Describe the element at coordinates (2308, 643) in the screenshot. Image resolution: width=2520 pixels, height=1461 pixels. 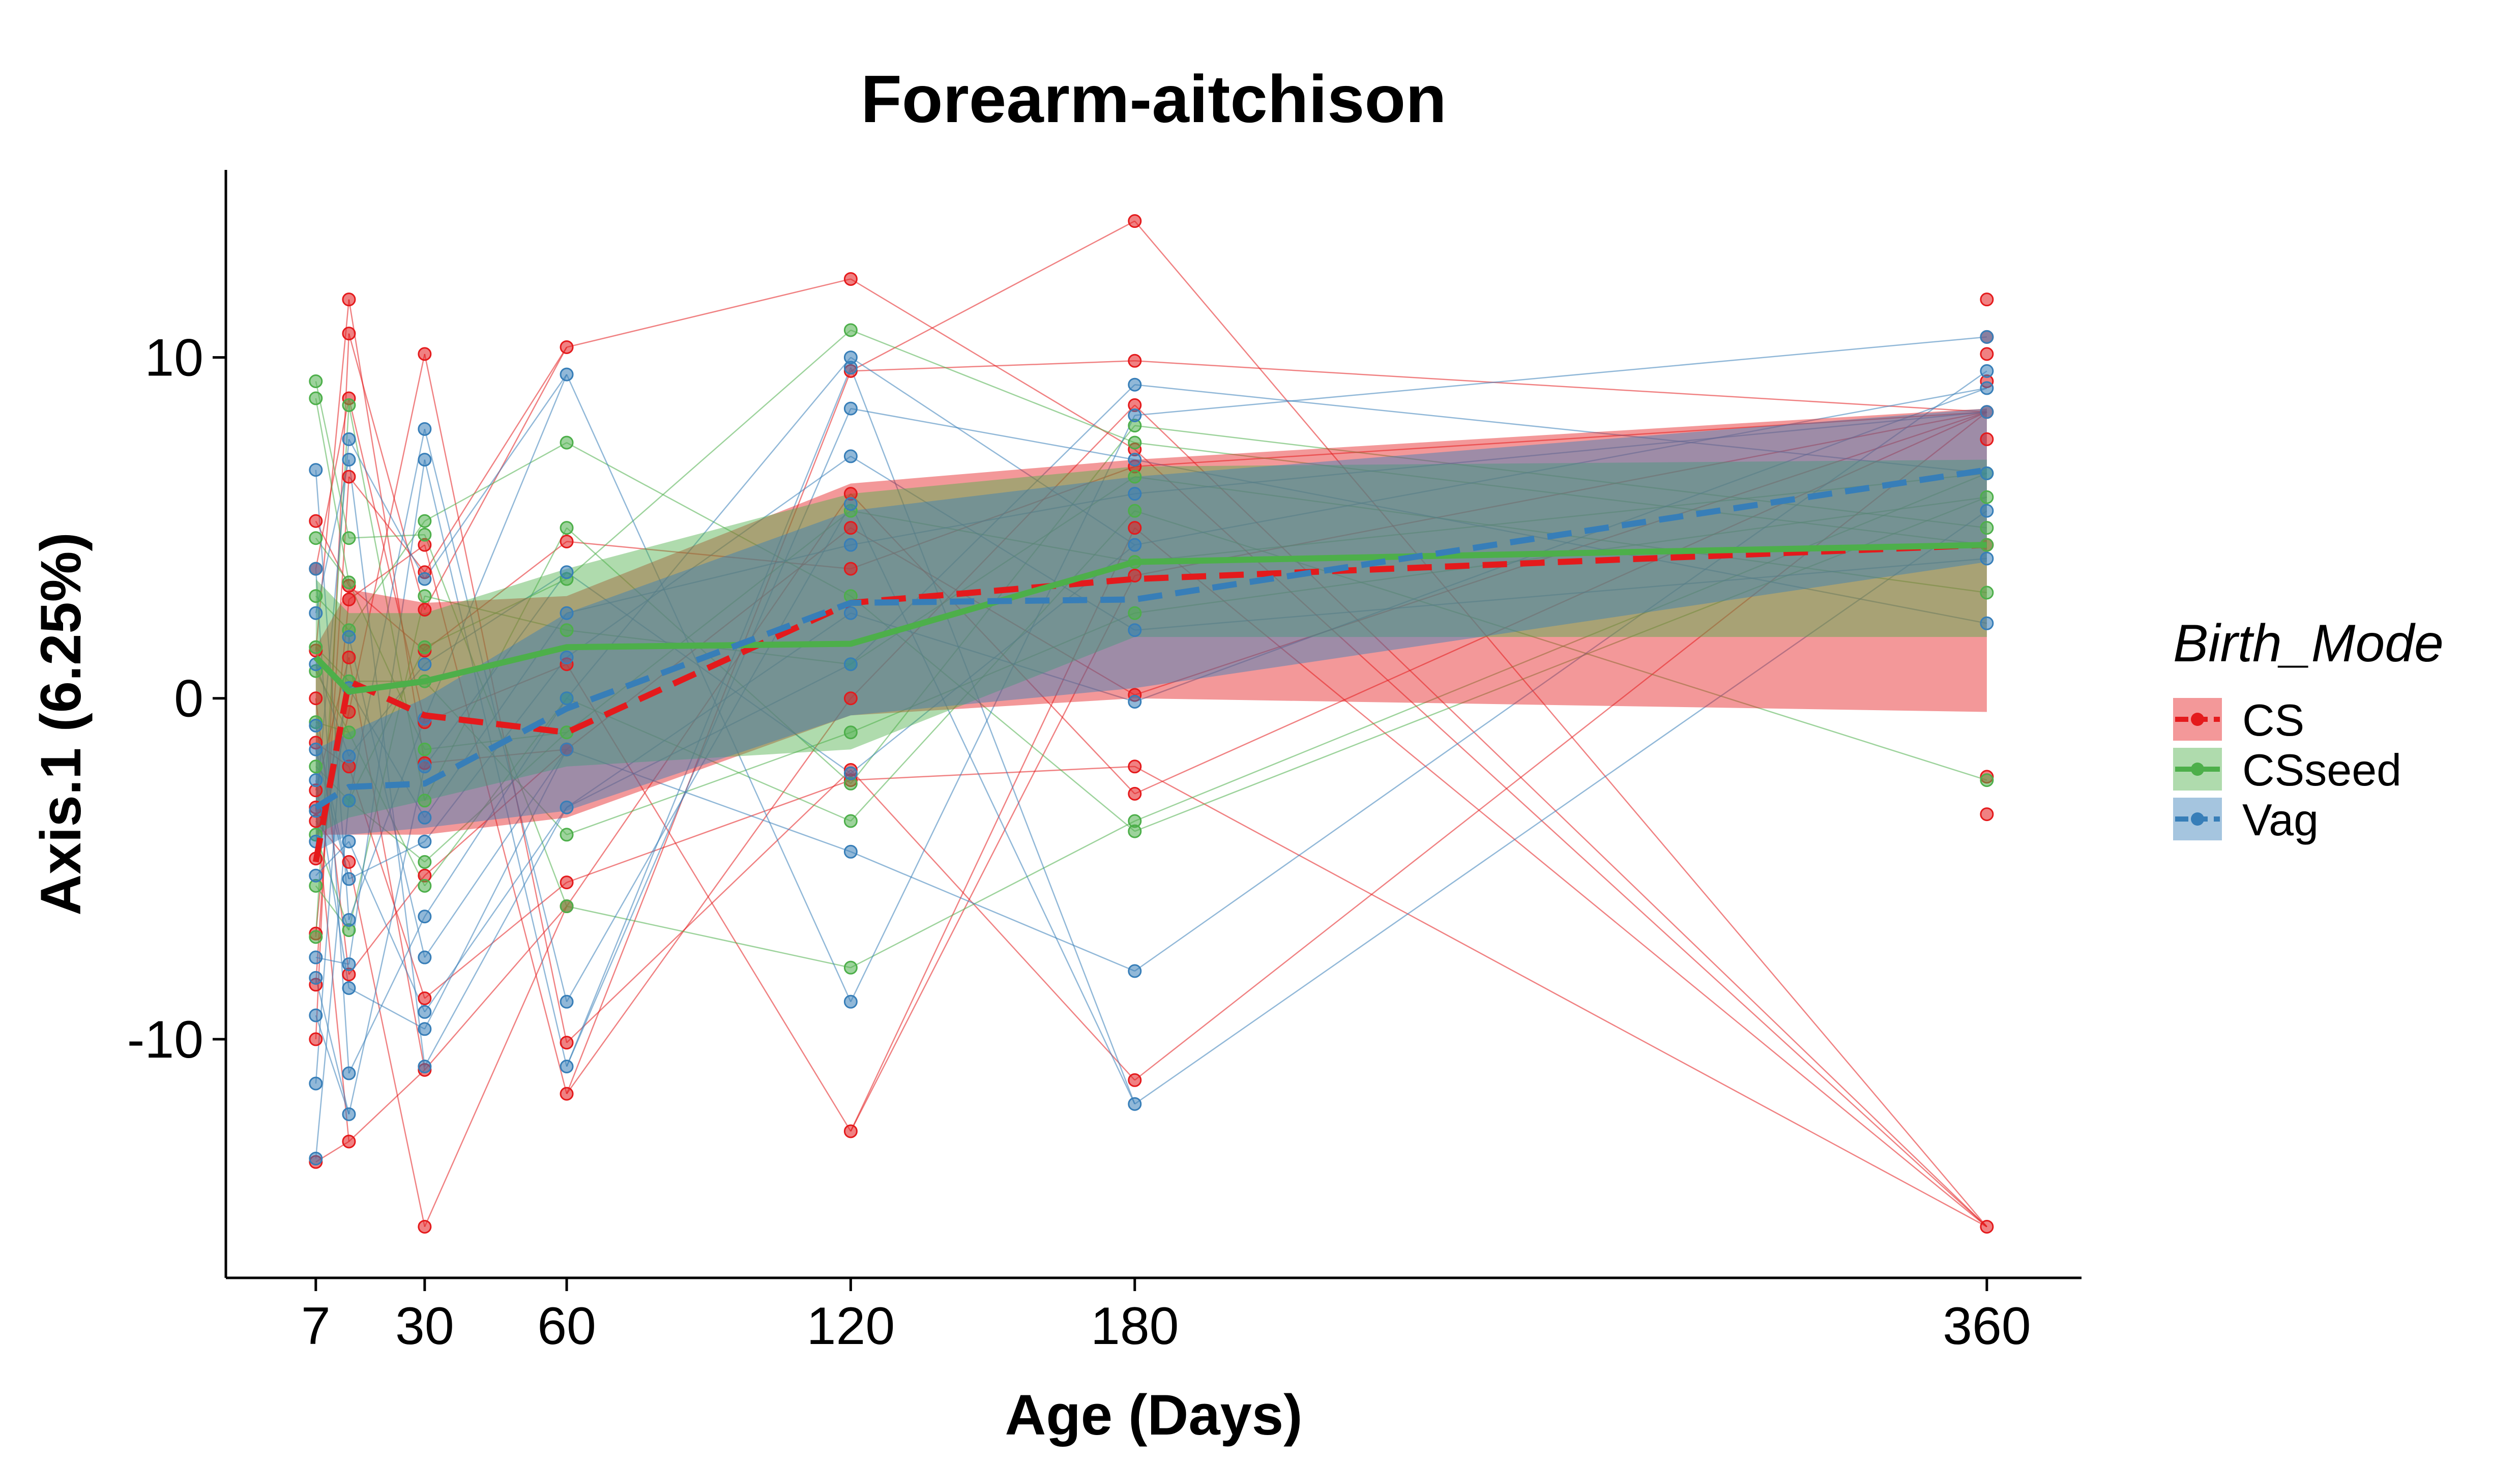
I see `legend-title: Birth_Mode` at that location.